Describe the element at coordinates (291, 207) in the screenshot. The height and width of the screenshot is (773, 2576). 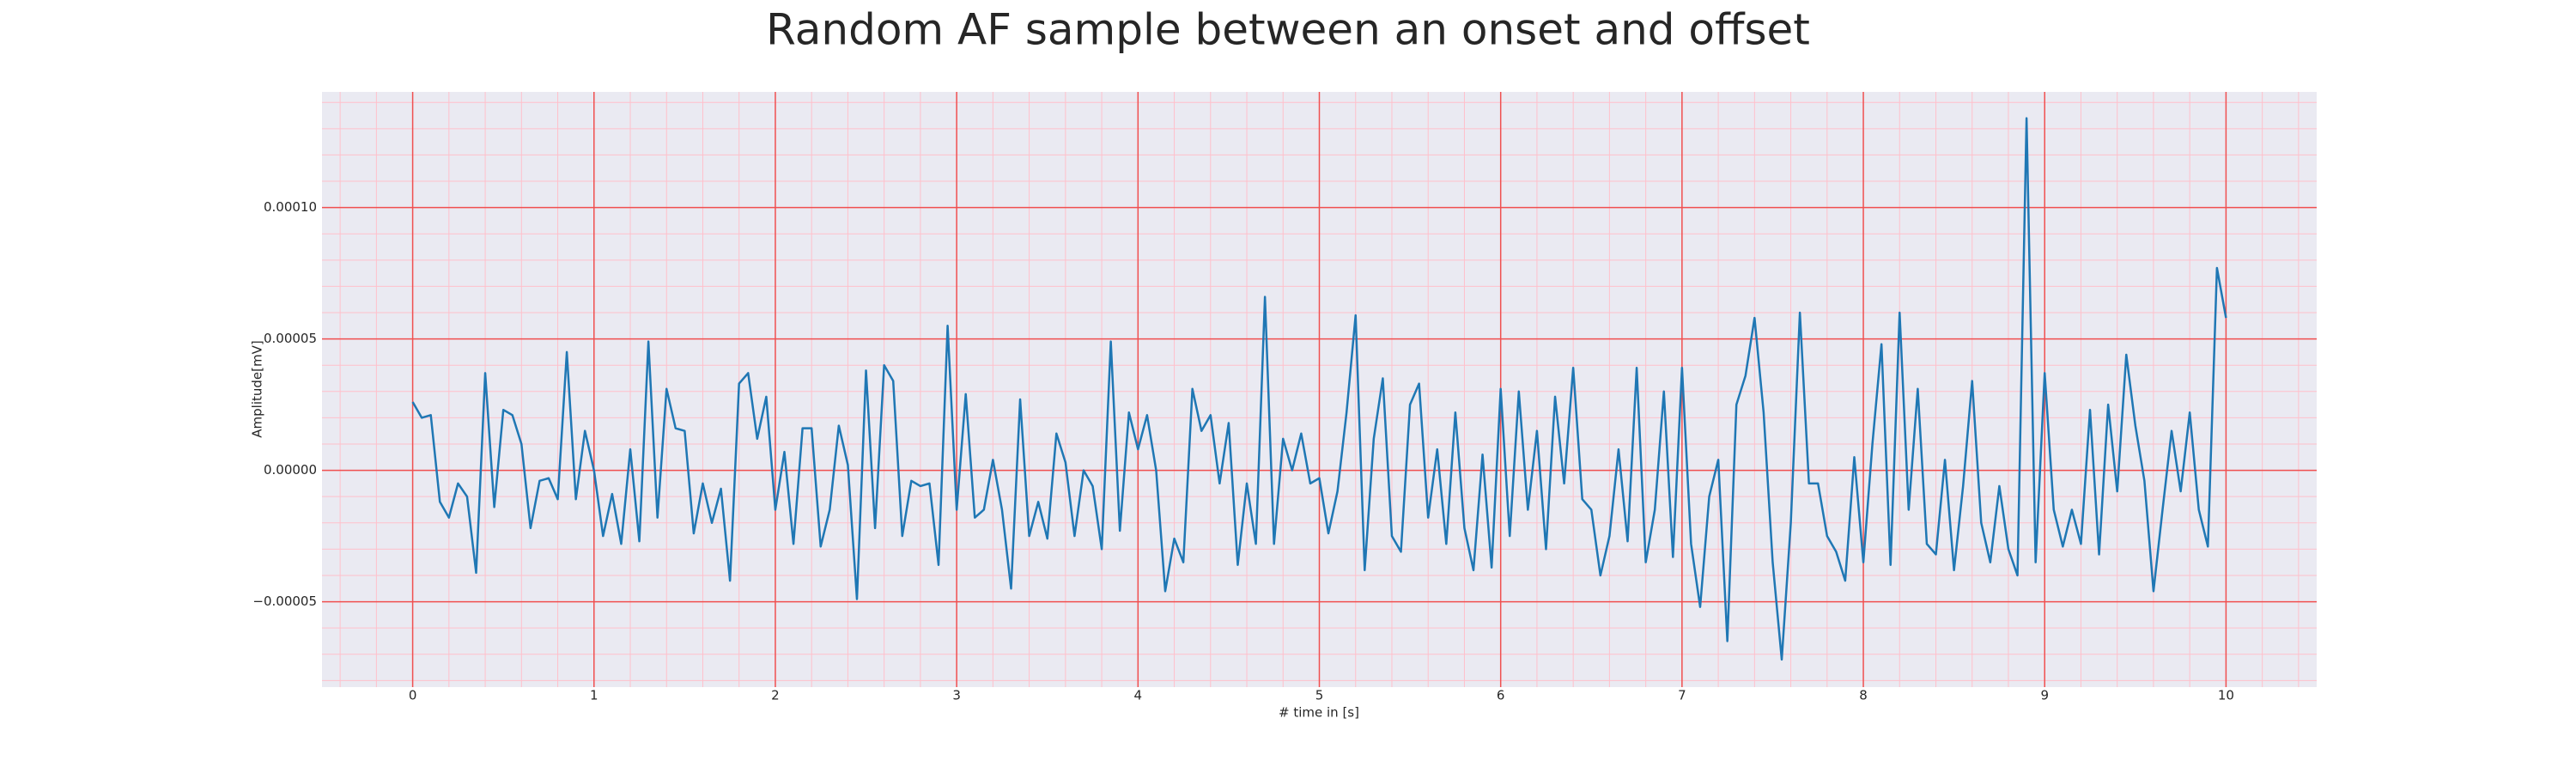
I see `y-tick-label: 0.00010` at that location.